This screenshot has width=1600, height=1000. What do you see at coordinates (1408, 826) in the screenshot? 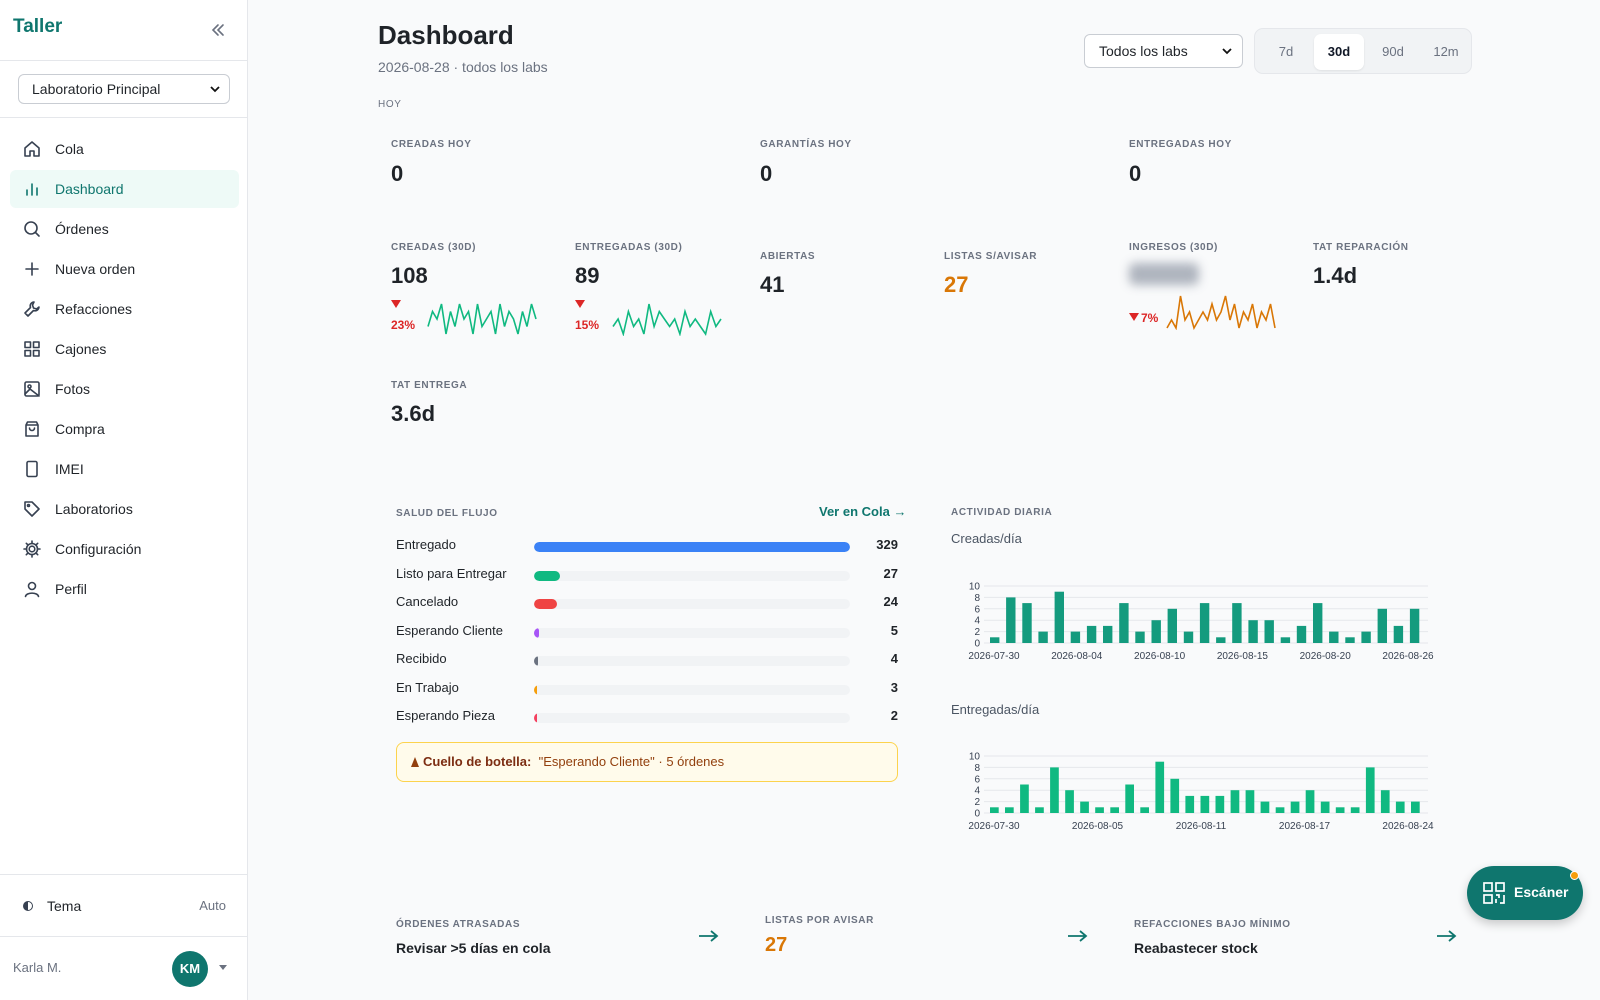
I see `x-tick-label: 2026-08-24` at bounding box center [1408, 826].